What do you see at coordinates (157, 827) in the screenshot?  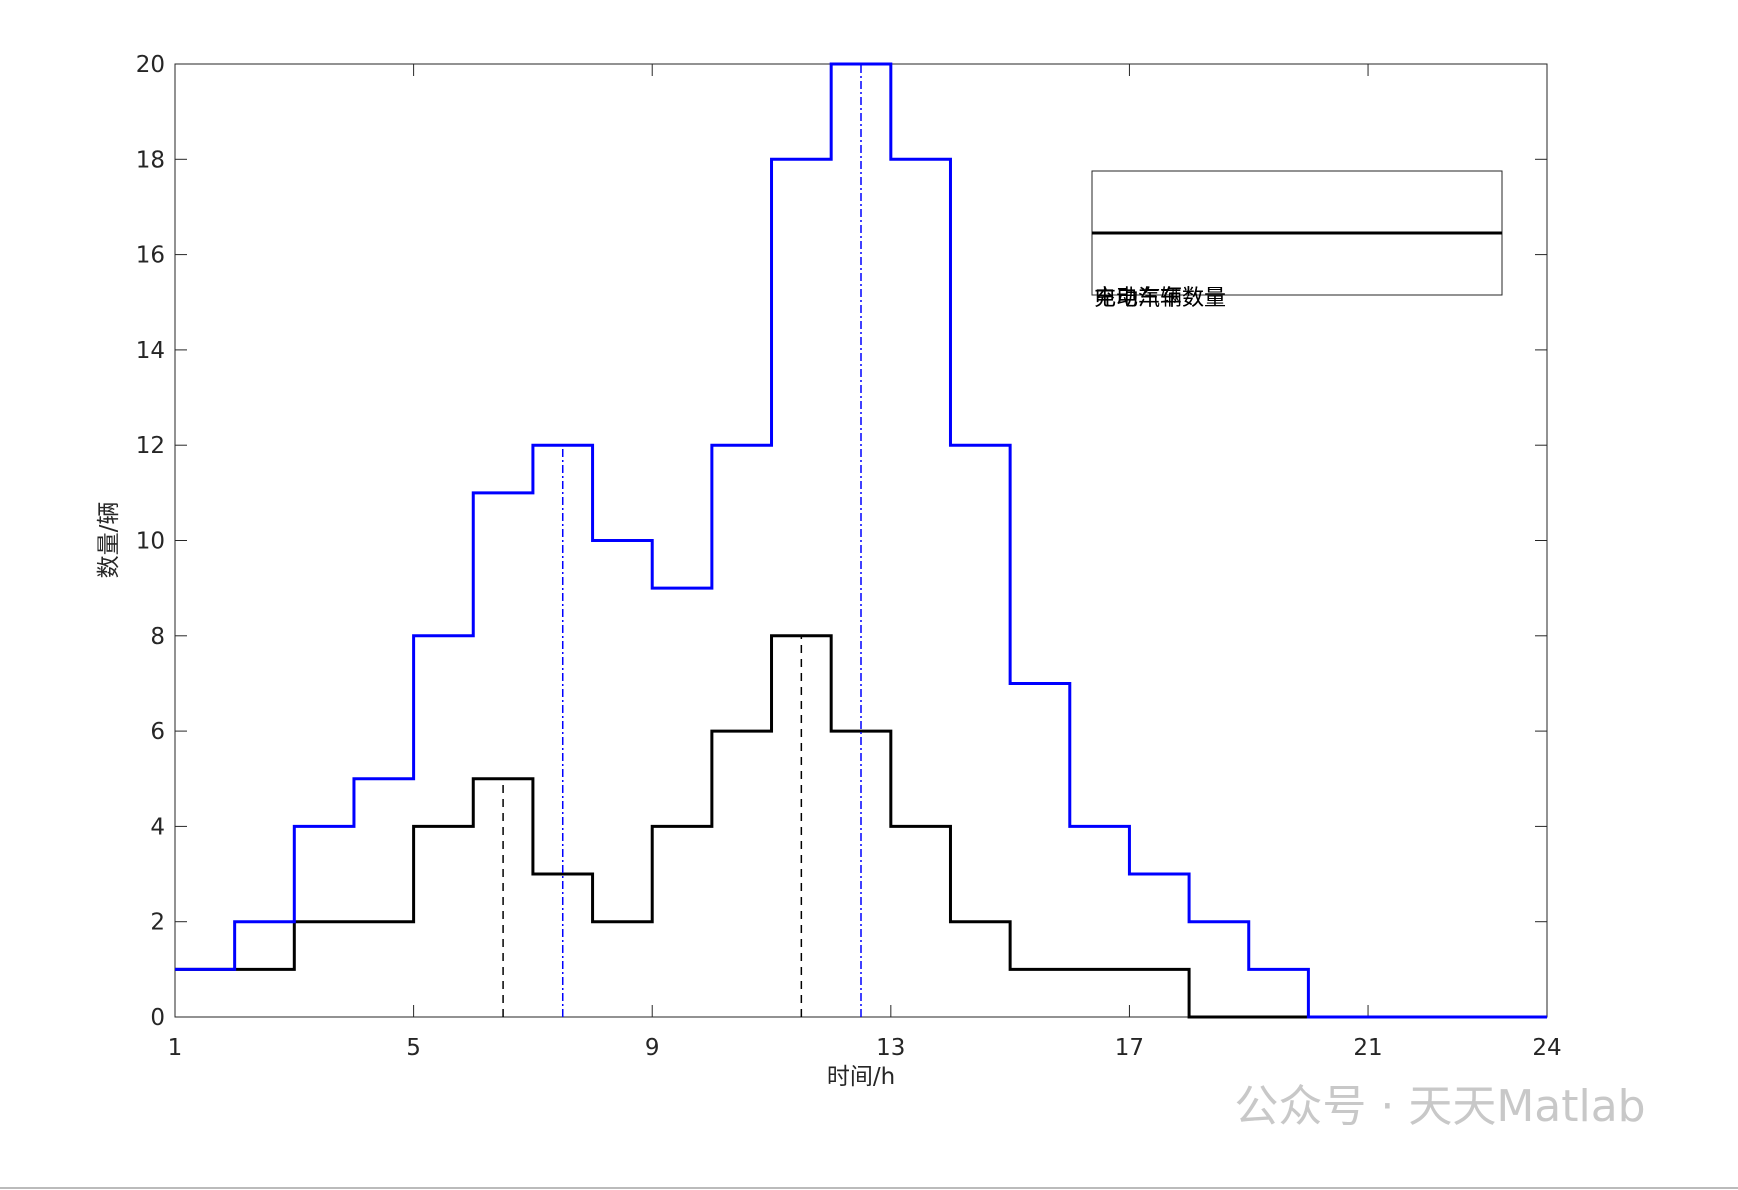 I see `y-tick-label: 4` at bounding box center [157, 827].